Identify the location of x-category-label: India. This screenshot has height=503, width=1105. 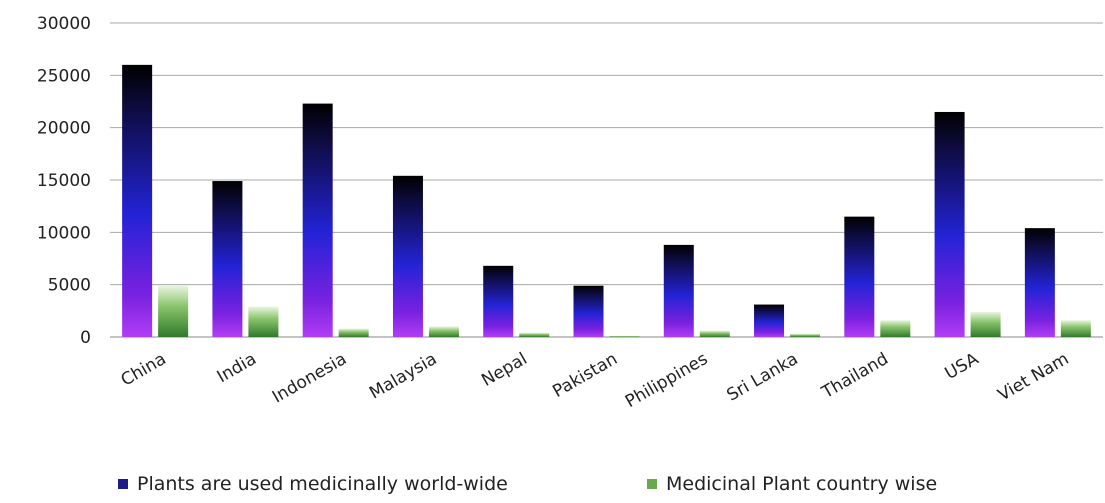
(237, 368).